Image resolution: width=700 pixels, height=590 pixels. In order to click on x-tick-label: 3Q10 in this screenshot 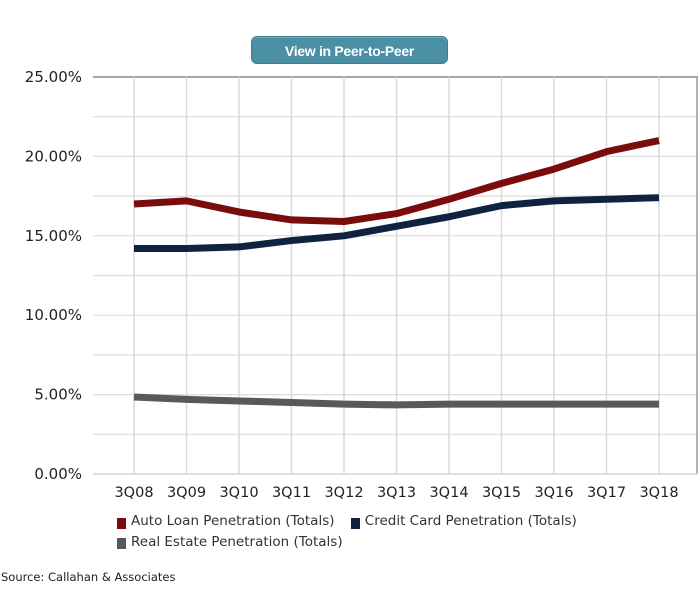, I will do `click(238, 493)`.